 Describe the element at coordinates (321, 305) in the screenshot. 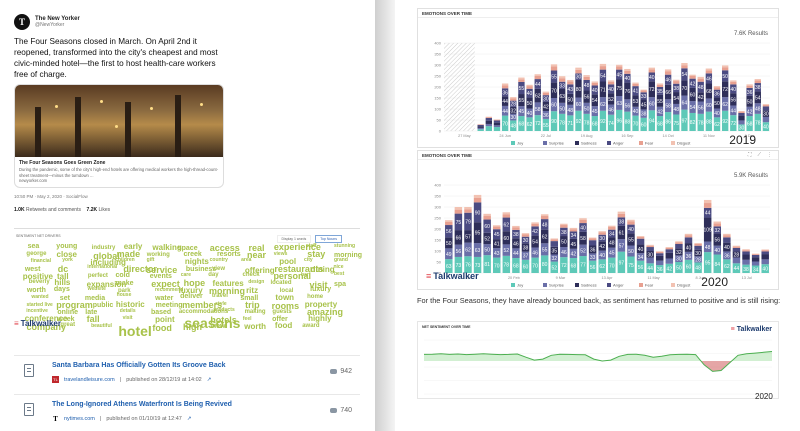

I see `word-cloud-word: property` at that location.